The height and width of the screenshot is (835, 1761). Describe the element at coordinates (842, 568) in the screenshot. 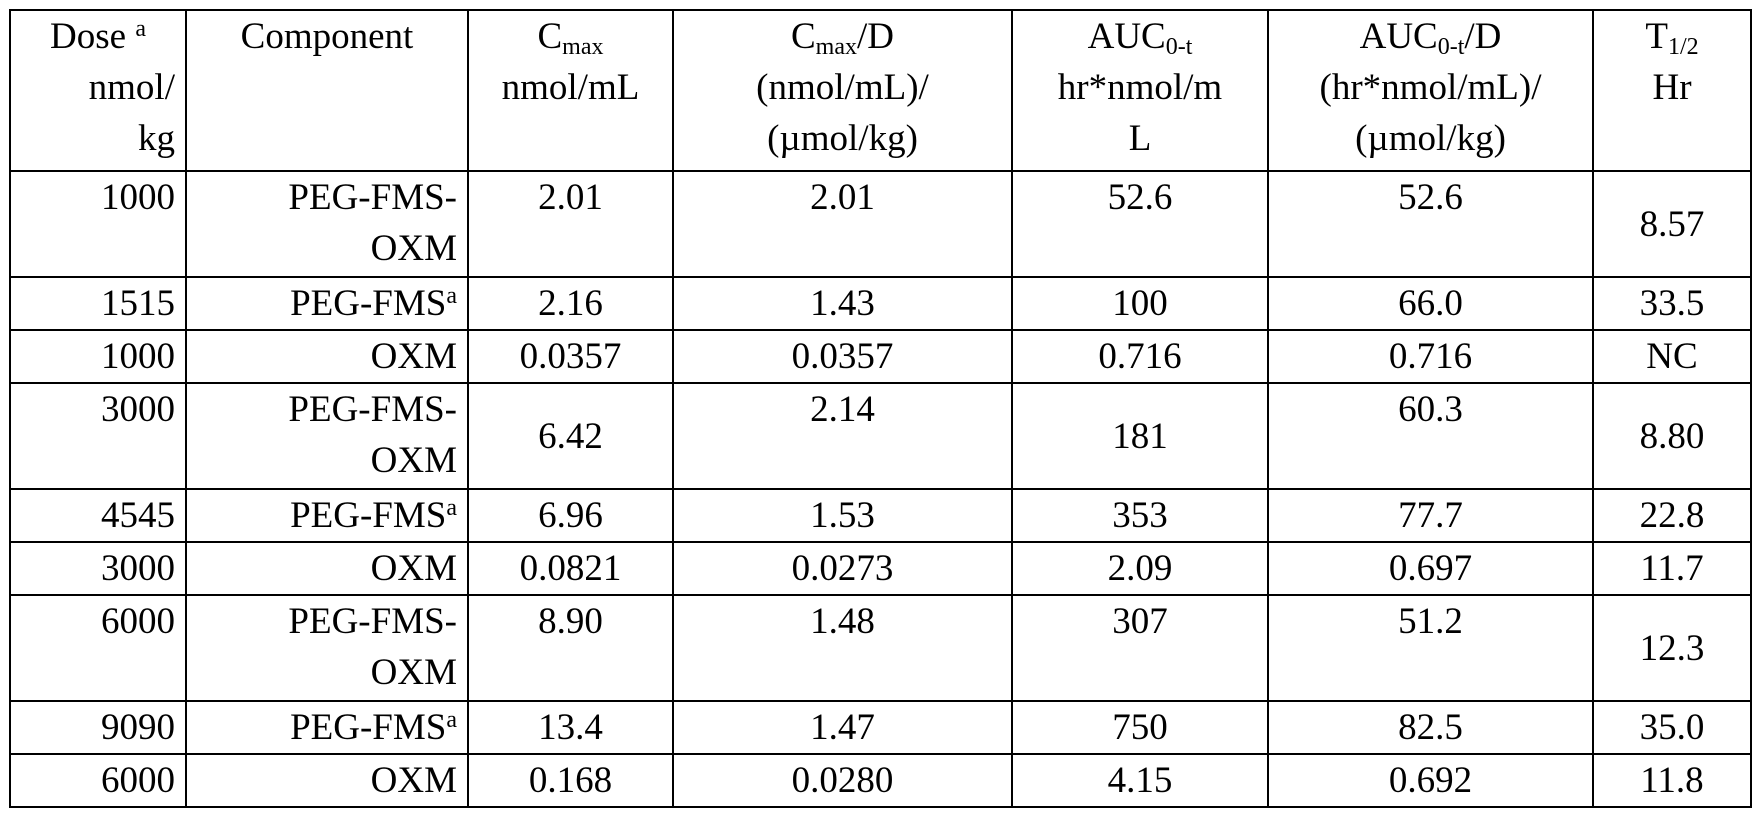

I see `value-cell: 0.0273` at that location.